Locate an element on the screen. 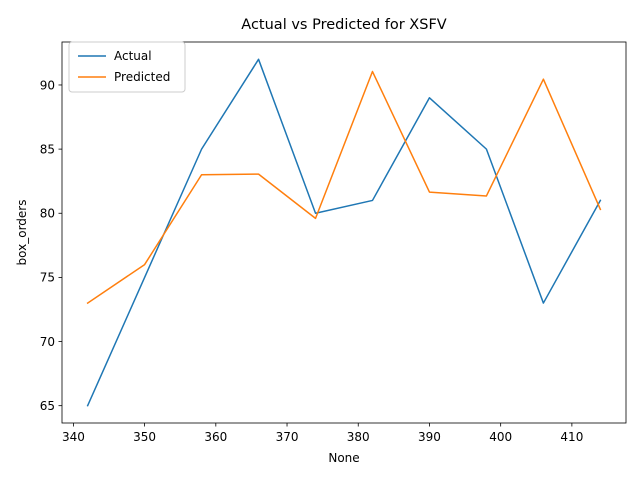 The image size is (640, 480). legend-box is located at coordinates (127, 67).